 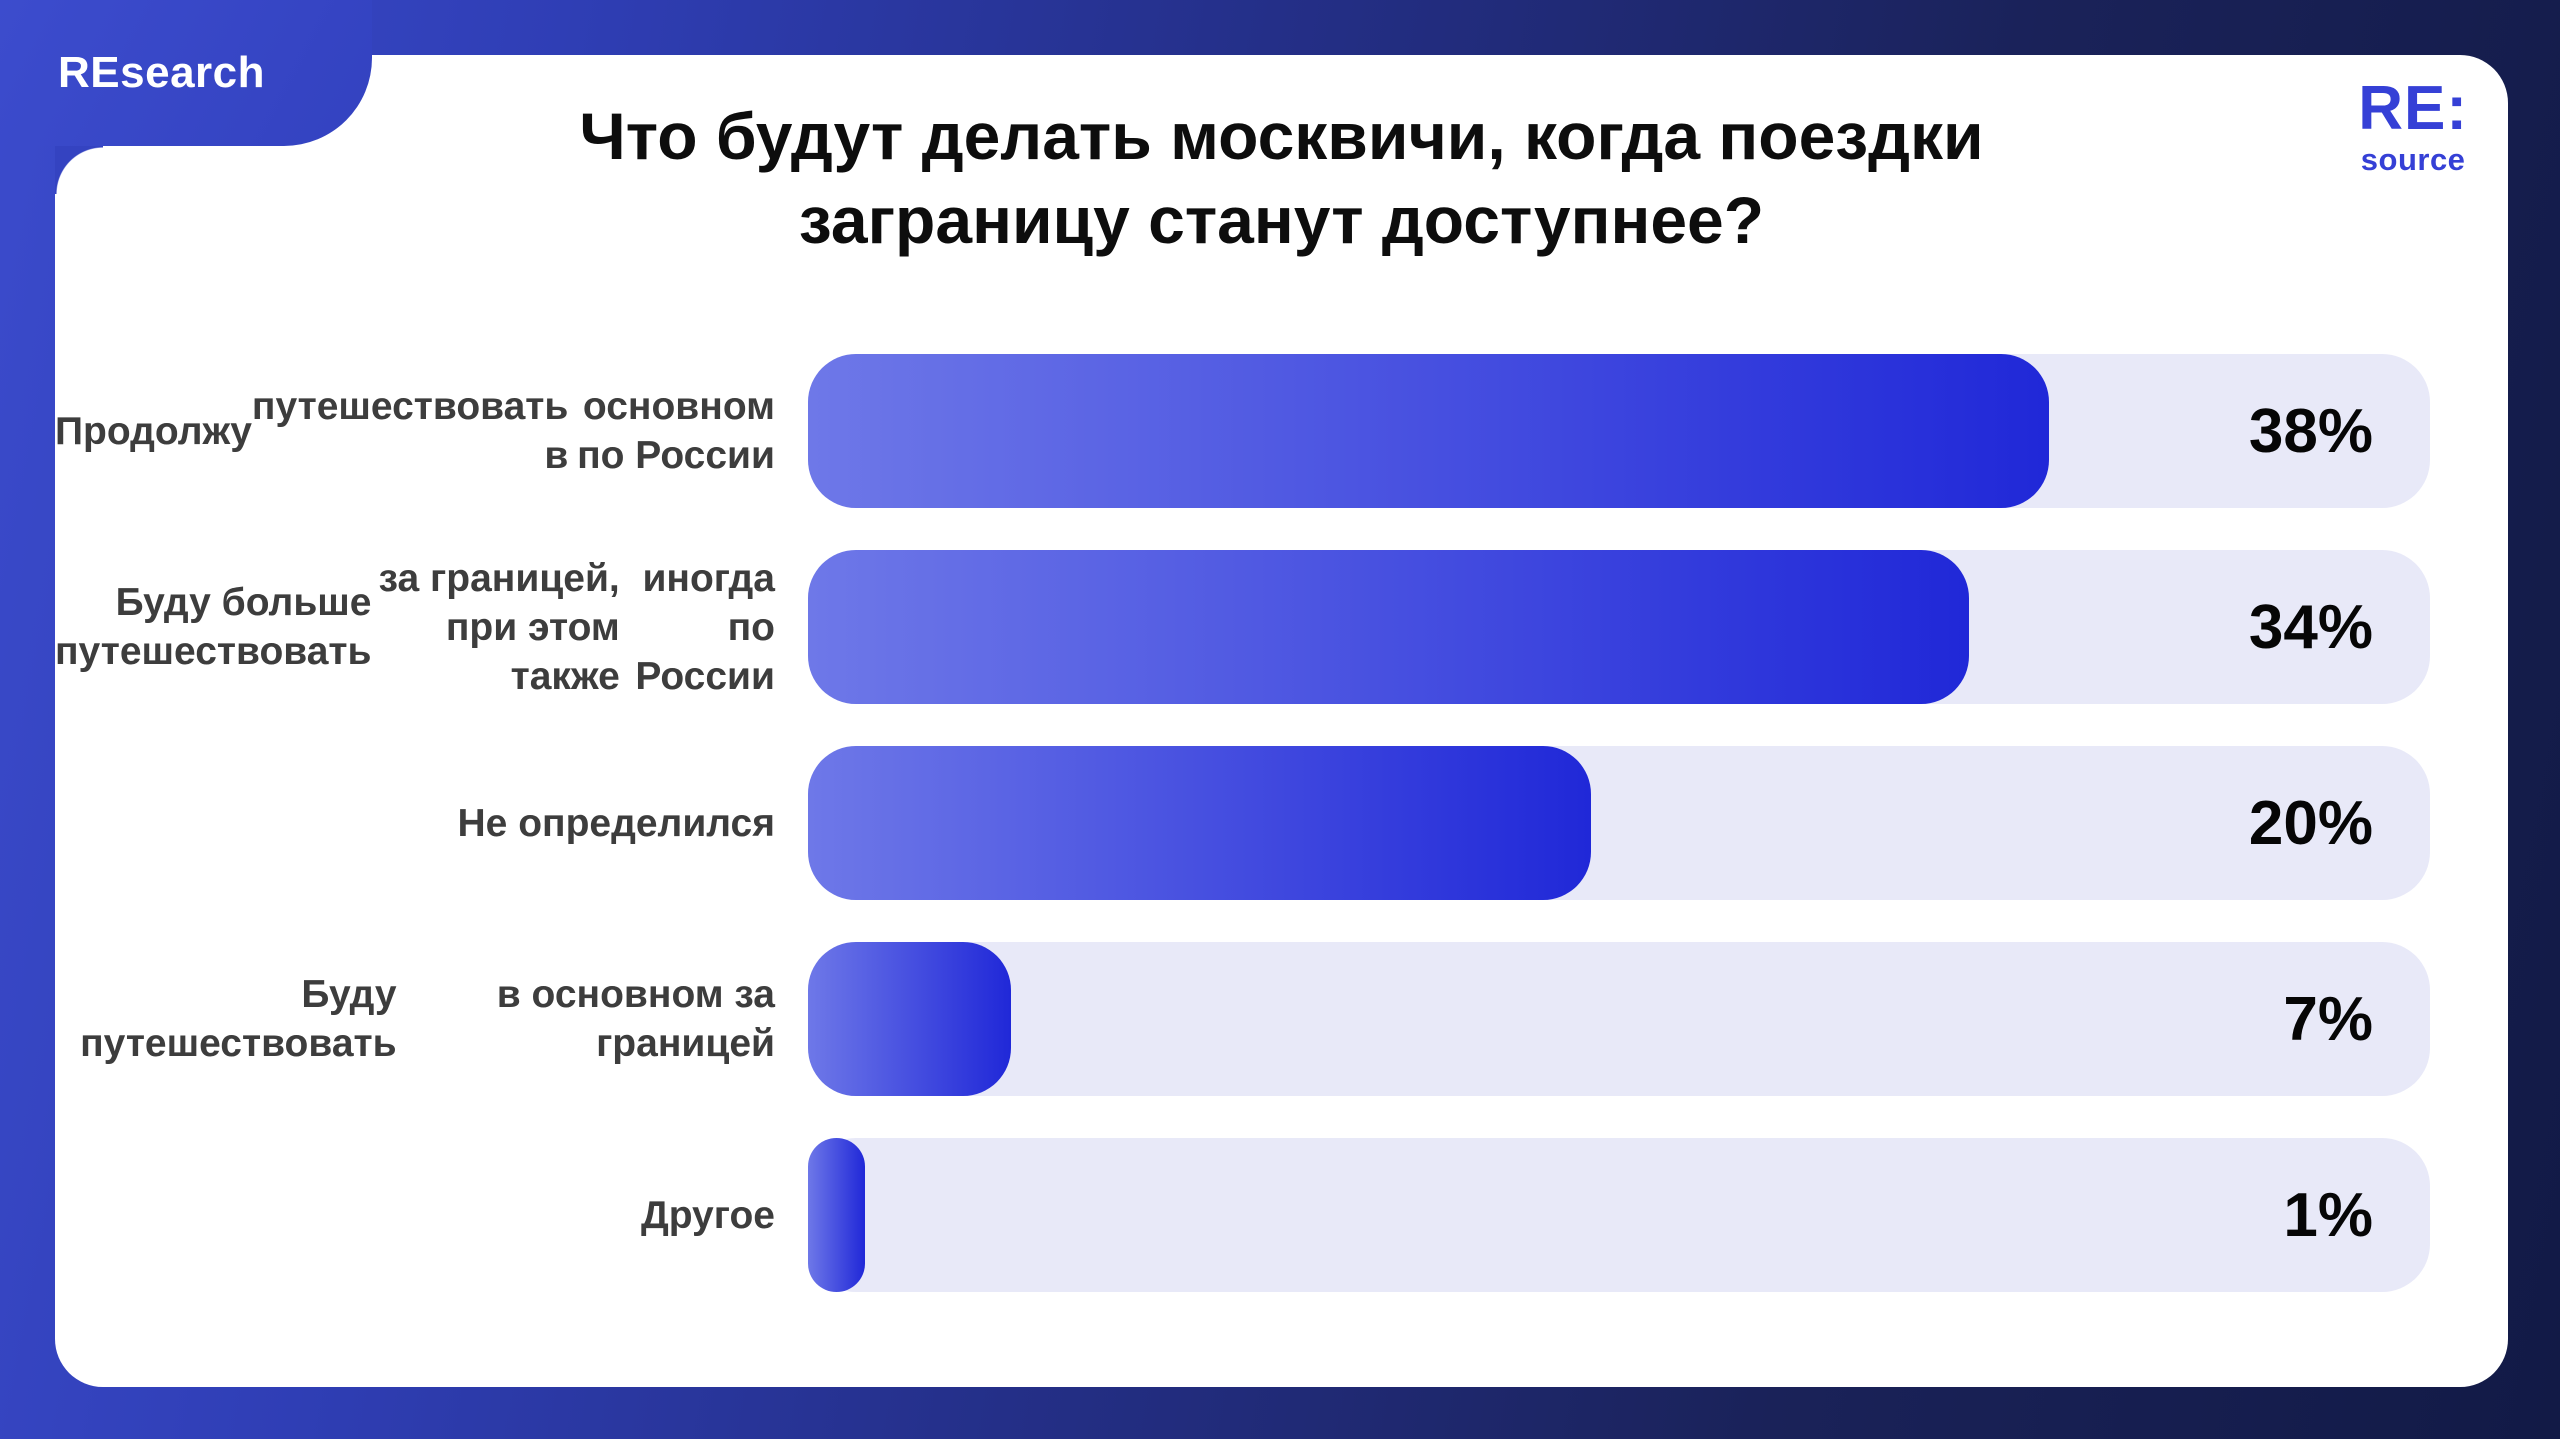 What do you see at coordinates (707, 1215) in the screenshot?
I see `bar-category-label: Другое` at bounding box center [707, 1215].